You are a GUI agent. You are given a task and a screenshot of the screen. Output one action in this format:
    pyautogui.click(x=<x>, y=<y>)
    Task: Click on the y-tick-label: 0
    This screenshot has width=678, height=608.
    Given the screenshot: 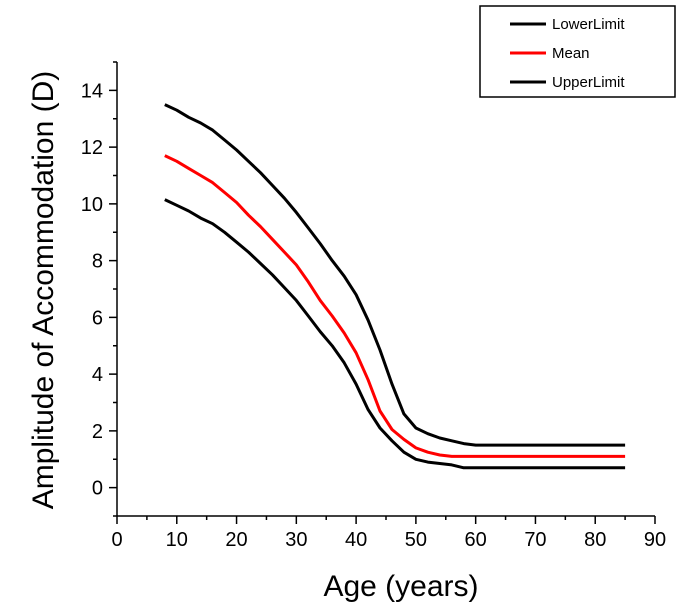 What is the action you would take?
    pyautogui.click(x=97, y=489)
    